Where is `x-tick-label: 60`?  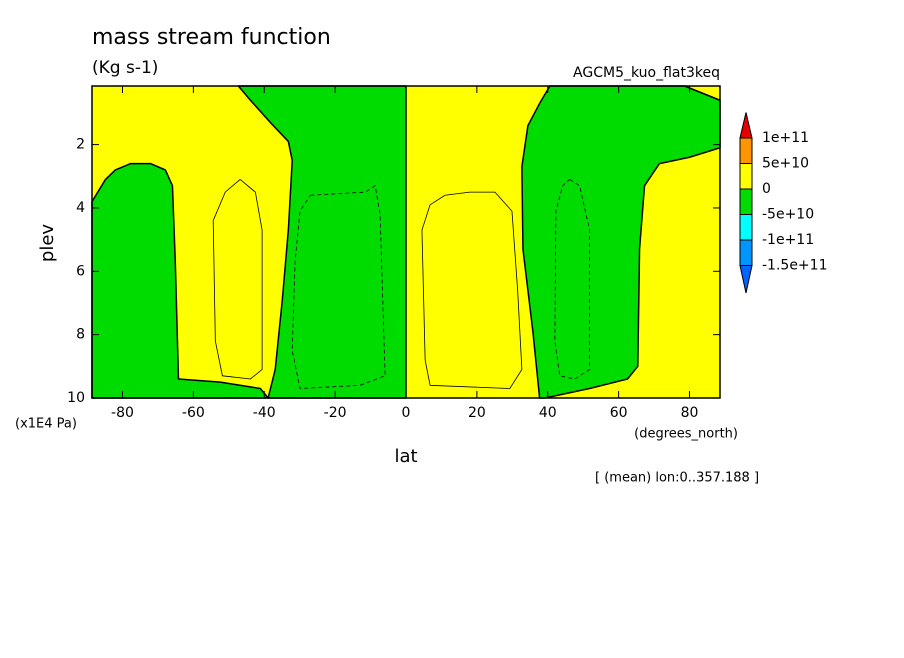
x-tick-label: 60 is located at coordinates (619, 413).